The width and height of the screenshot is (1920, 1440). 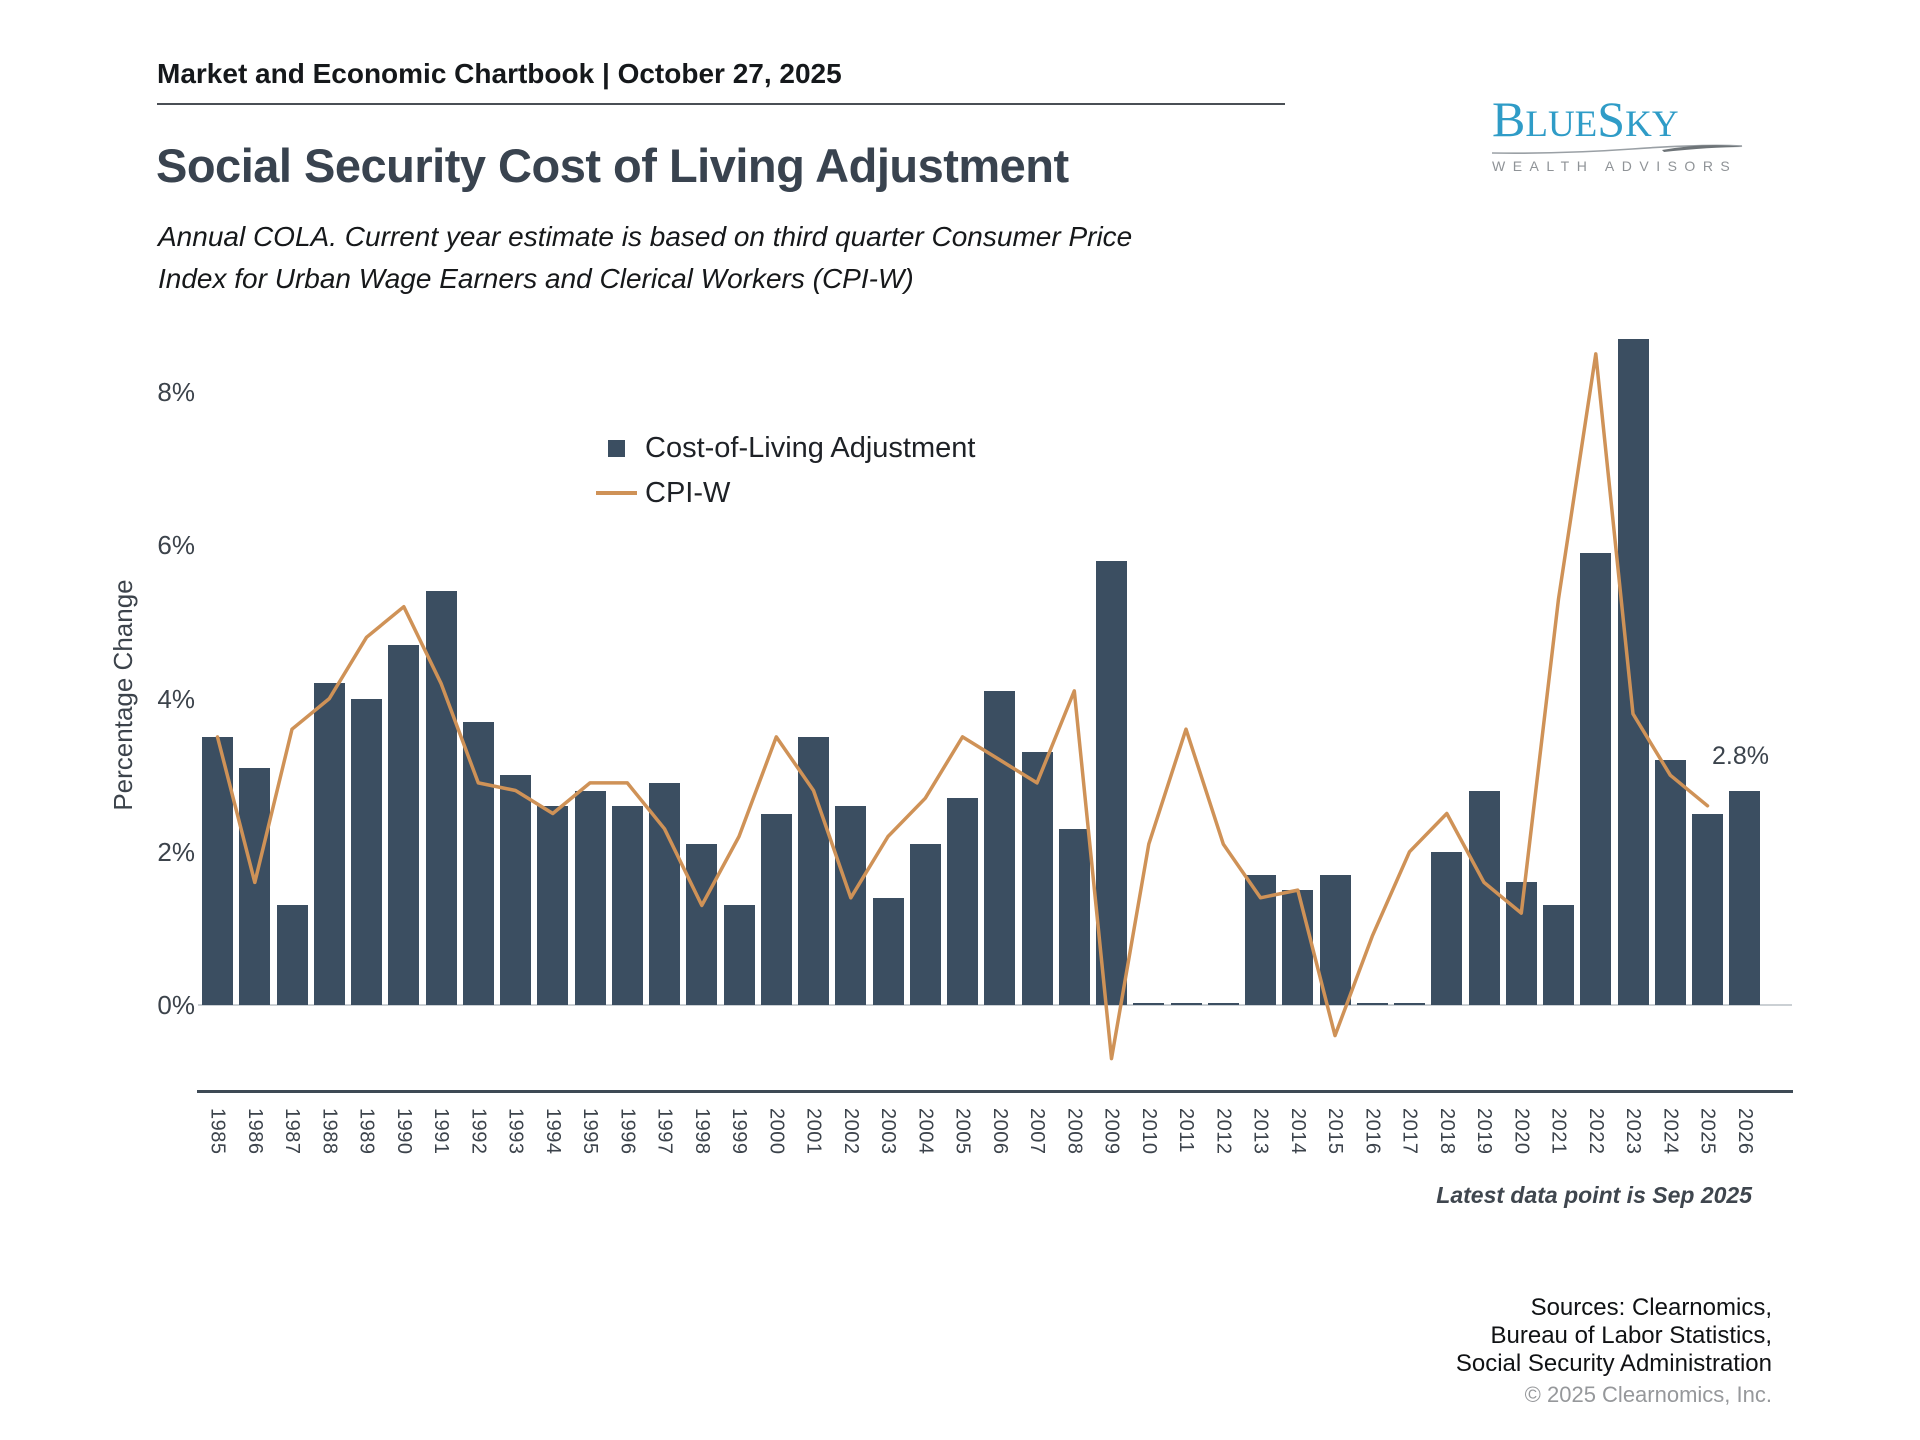 I want to click on x-tick-2006: 2006, so click(x=999, y=1131).